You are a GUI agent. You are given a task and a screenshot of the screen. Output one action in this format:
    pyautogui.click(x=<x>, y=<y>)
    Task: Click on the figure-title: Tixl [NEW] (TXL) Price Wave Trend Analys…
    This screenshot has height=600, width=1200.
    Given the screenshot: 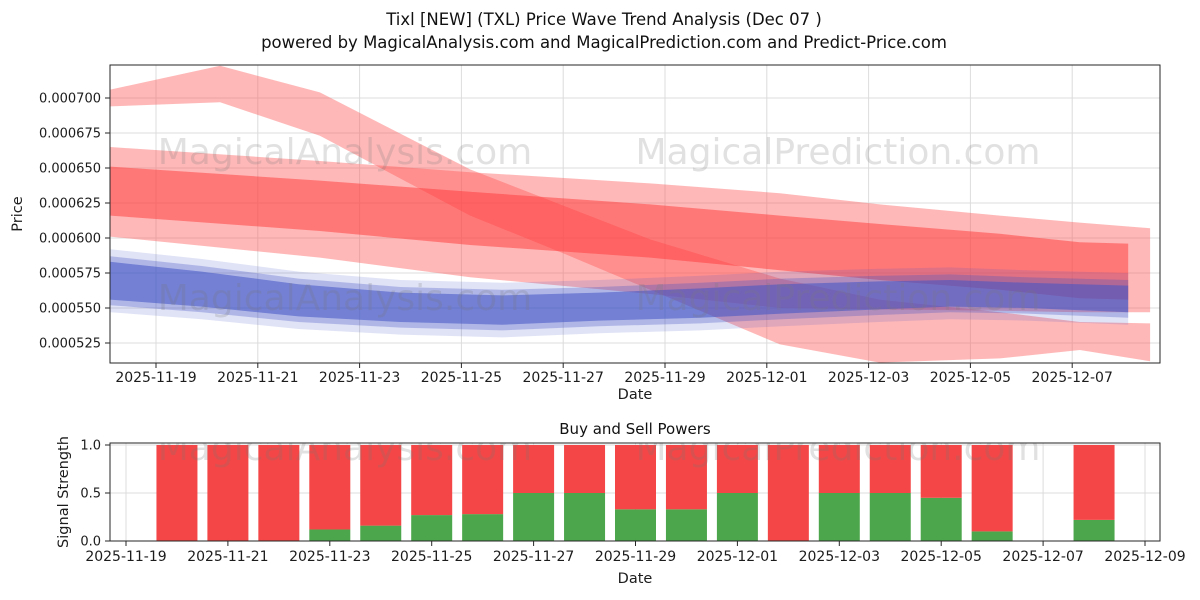 What is the action you would take?
    pyautogui.click(x=603, y=19)
    